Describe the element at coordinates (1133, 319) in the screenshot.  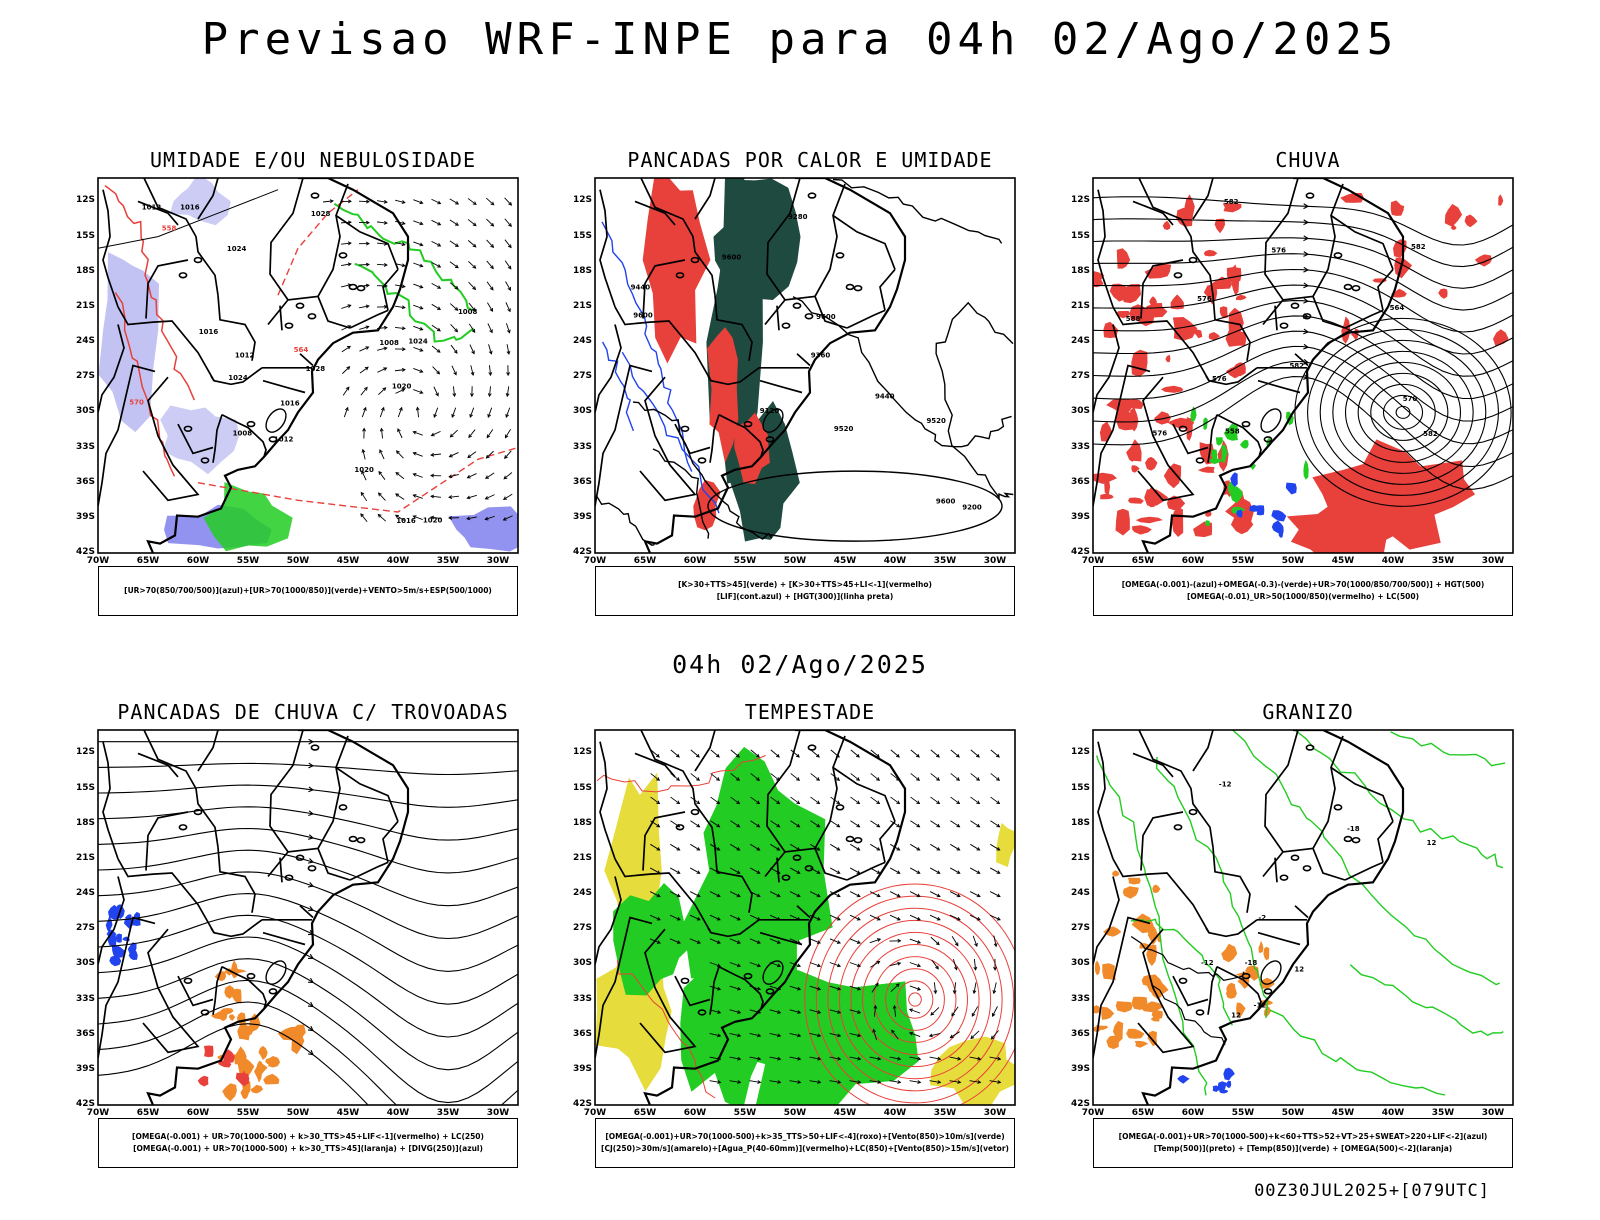
I see `contour-label: 588` at that location.